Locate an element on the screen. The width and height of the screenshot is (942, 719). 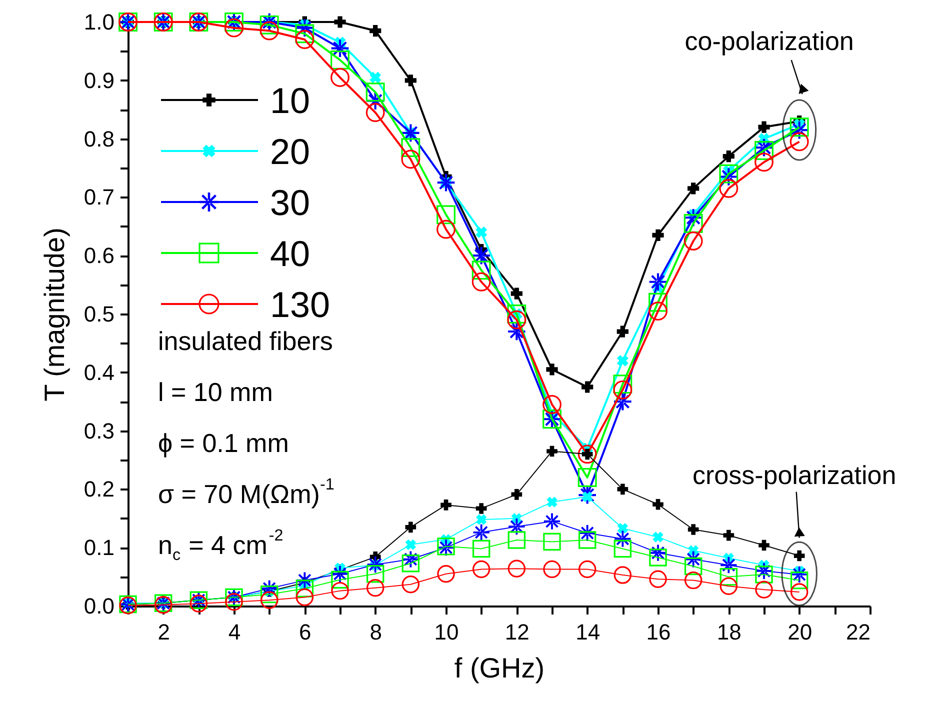
annotation: insulated fibers is located at coordinates (245, 341).